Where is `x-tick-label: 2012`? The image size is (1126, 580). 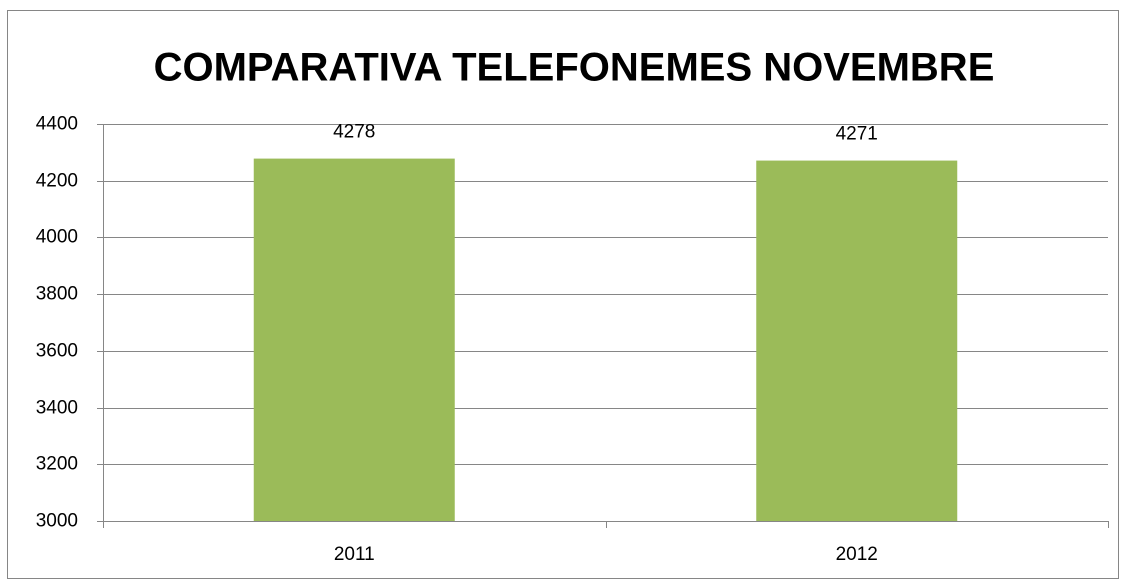 x-tick-label: 2012 is located at coordinates (857, 554).